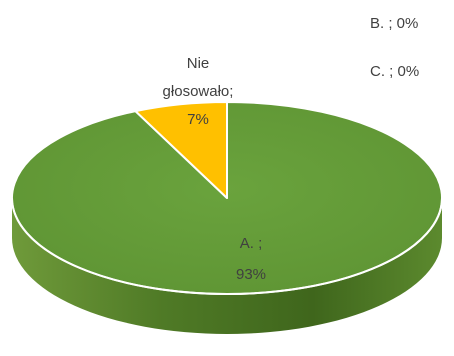  I want to click on label-a-line1: A. ;, so click(251, 243).